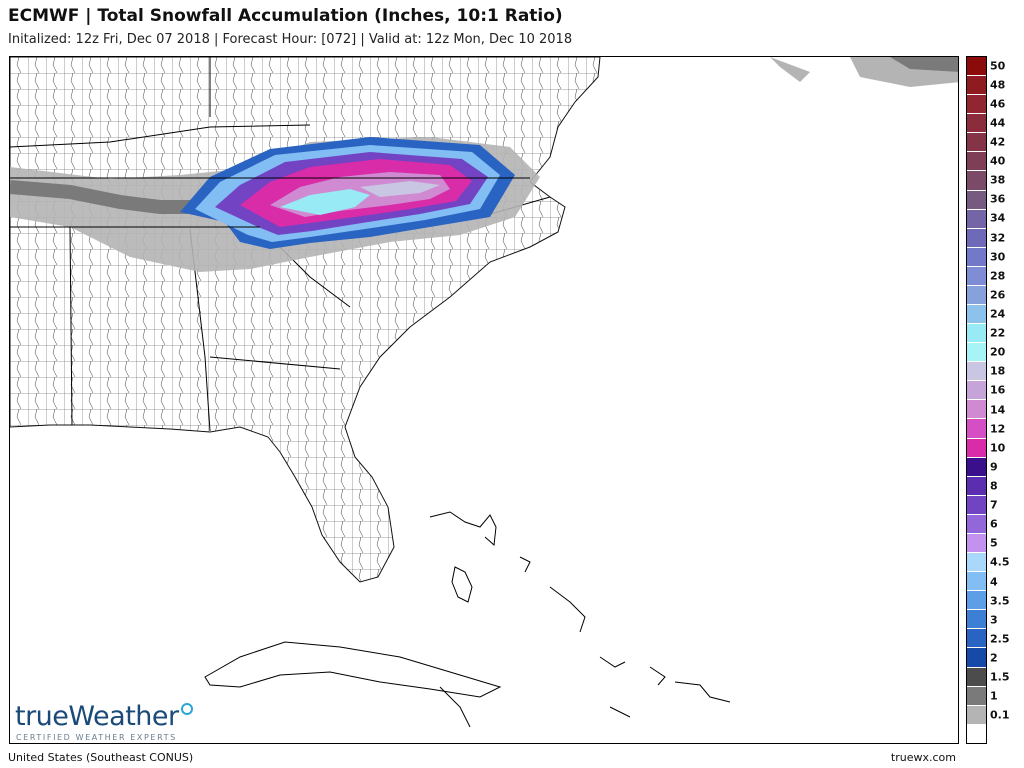 This screenshot has height=768, width=1024. What do you see at coordinates (994, 696) in the screenshot?
I see `legend-label: 1` at bounding box center [994, 696].